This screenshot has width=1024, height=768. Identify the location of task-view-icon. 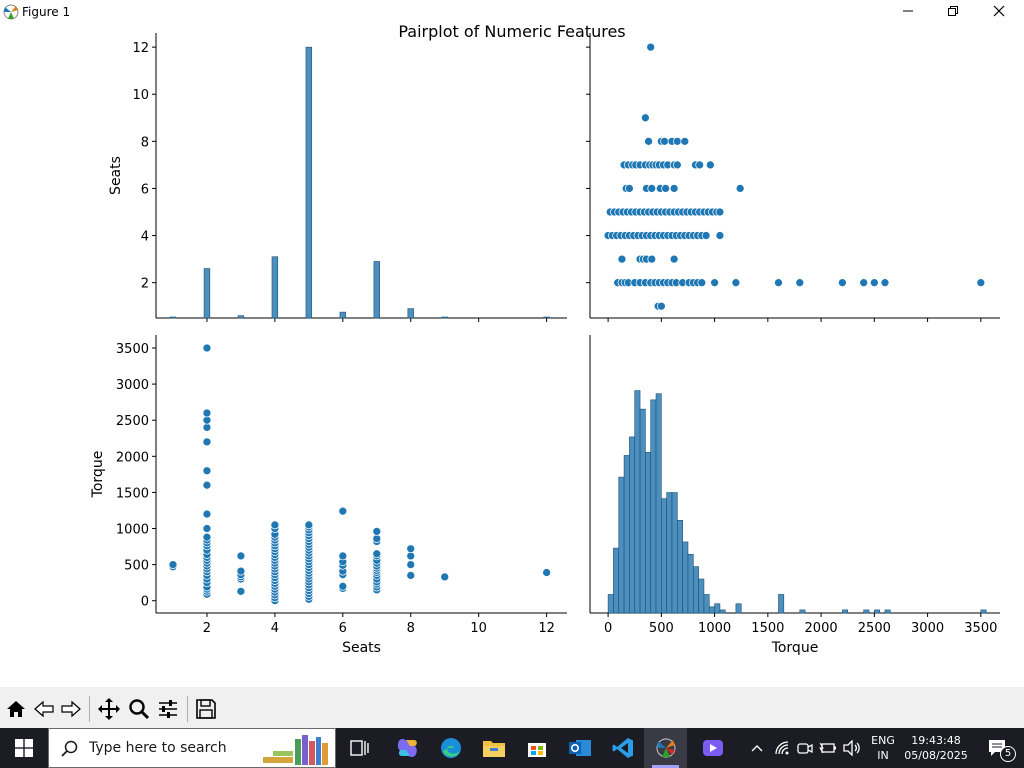
(359, 748).